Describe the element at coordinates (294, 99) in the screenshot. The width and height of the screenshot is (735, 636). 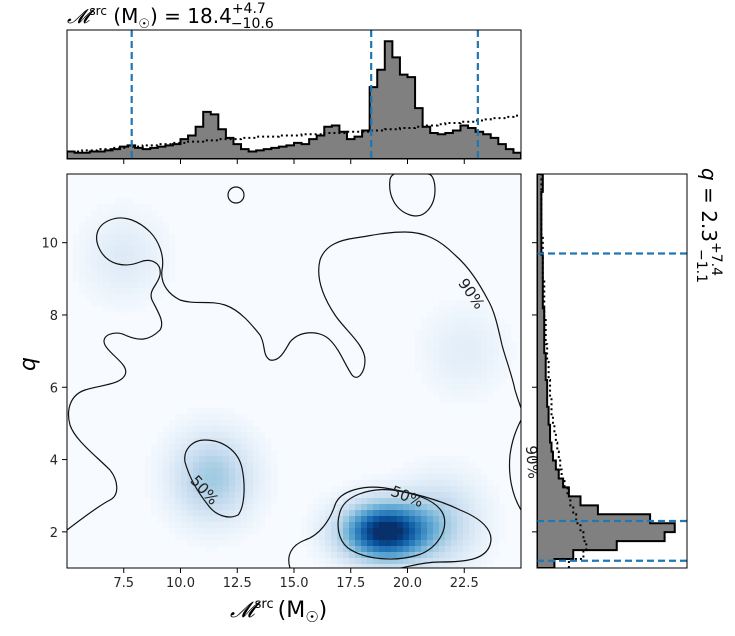
I see `top-posterior-hist` at that location.